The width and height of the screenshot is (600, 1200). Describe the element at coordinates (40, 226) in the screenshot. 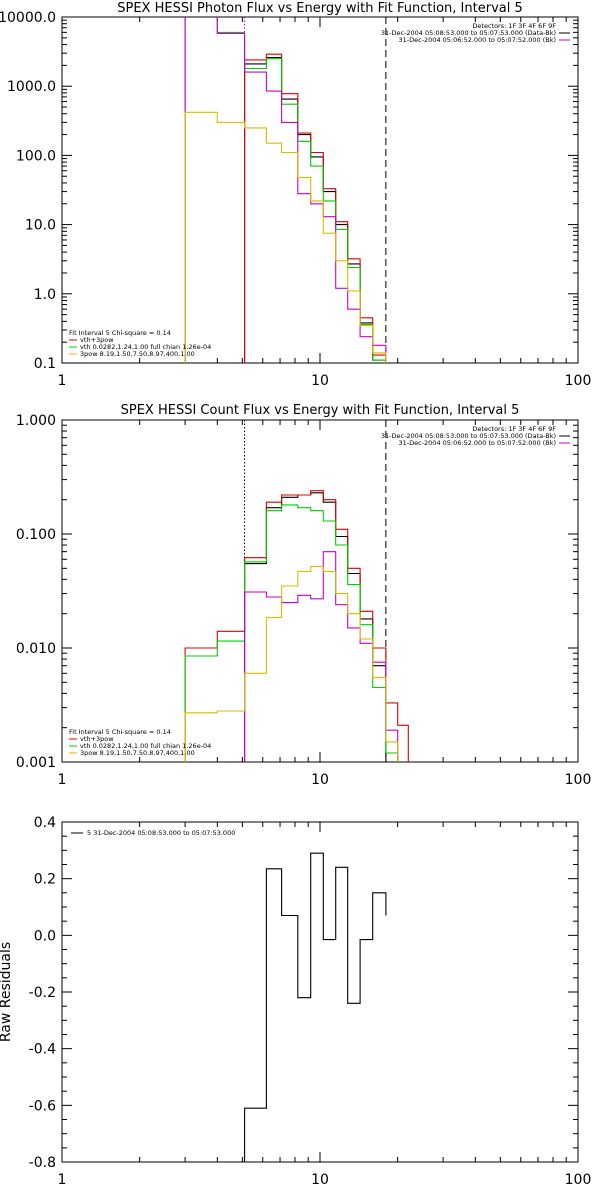

I see `y-tick-label: 10.0` at that location.